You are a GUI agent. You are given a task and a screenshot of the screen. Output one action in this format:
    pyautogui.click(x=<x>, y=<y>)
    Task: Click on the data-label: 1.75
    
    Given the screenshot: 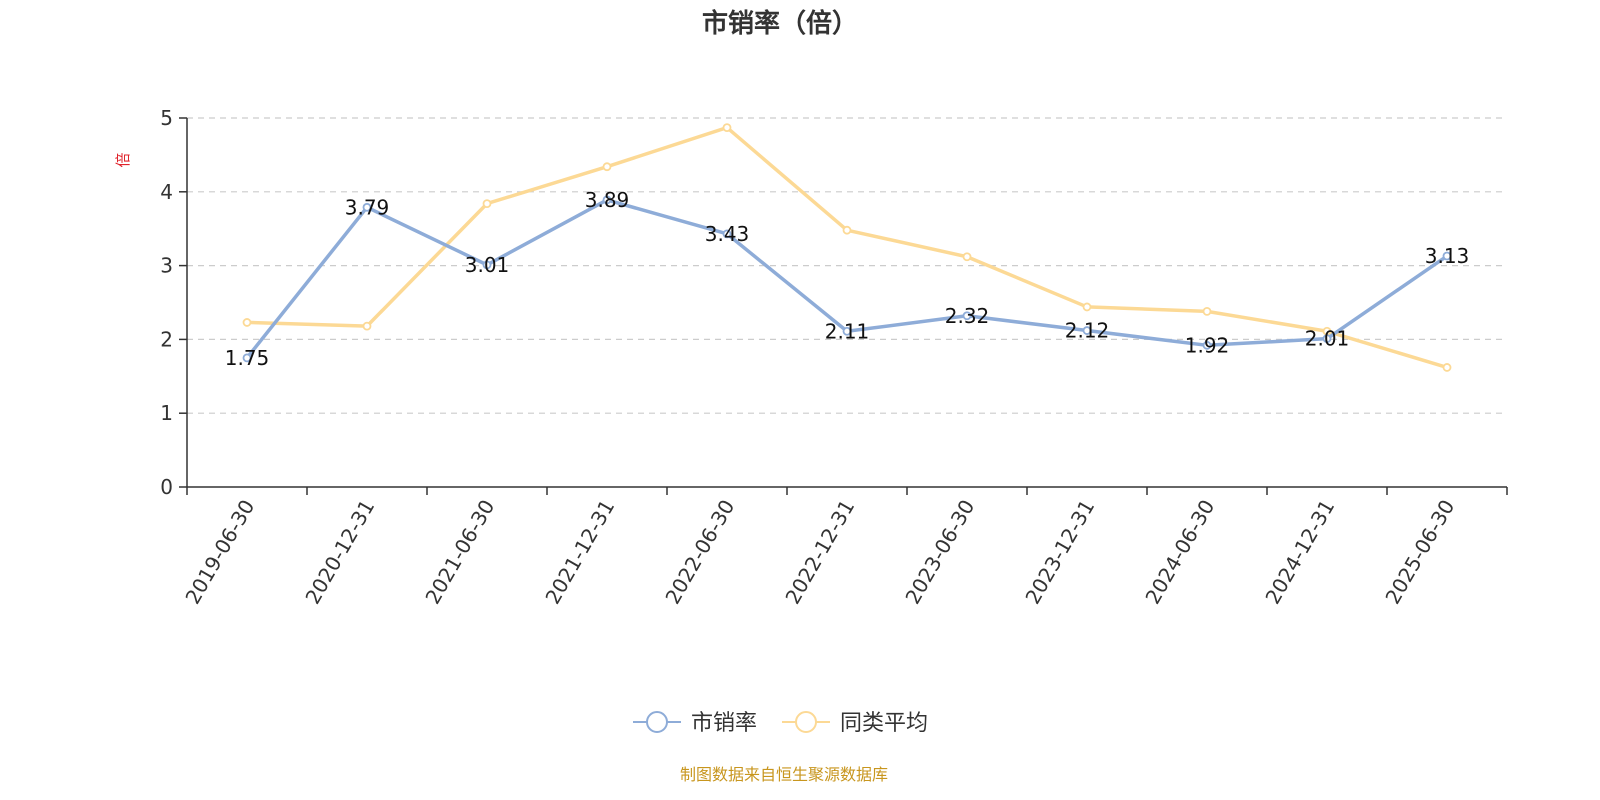 What is the action you would take?
    pyautogui.click(x=247, y=358)
    